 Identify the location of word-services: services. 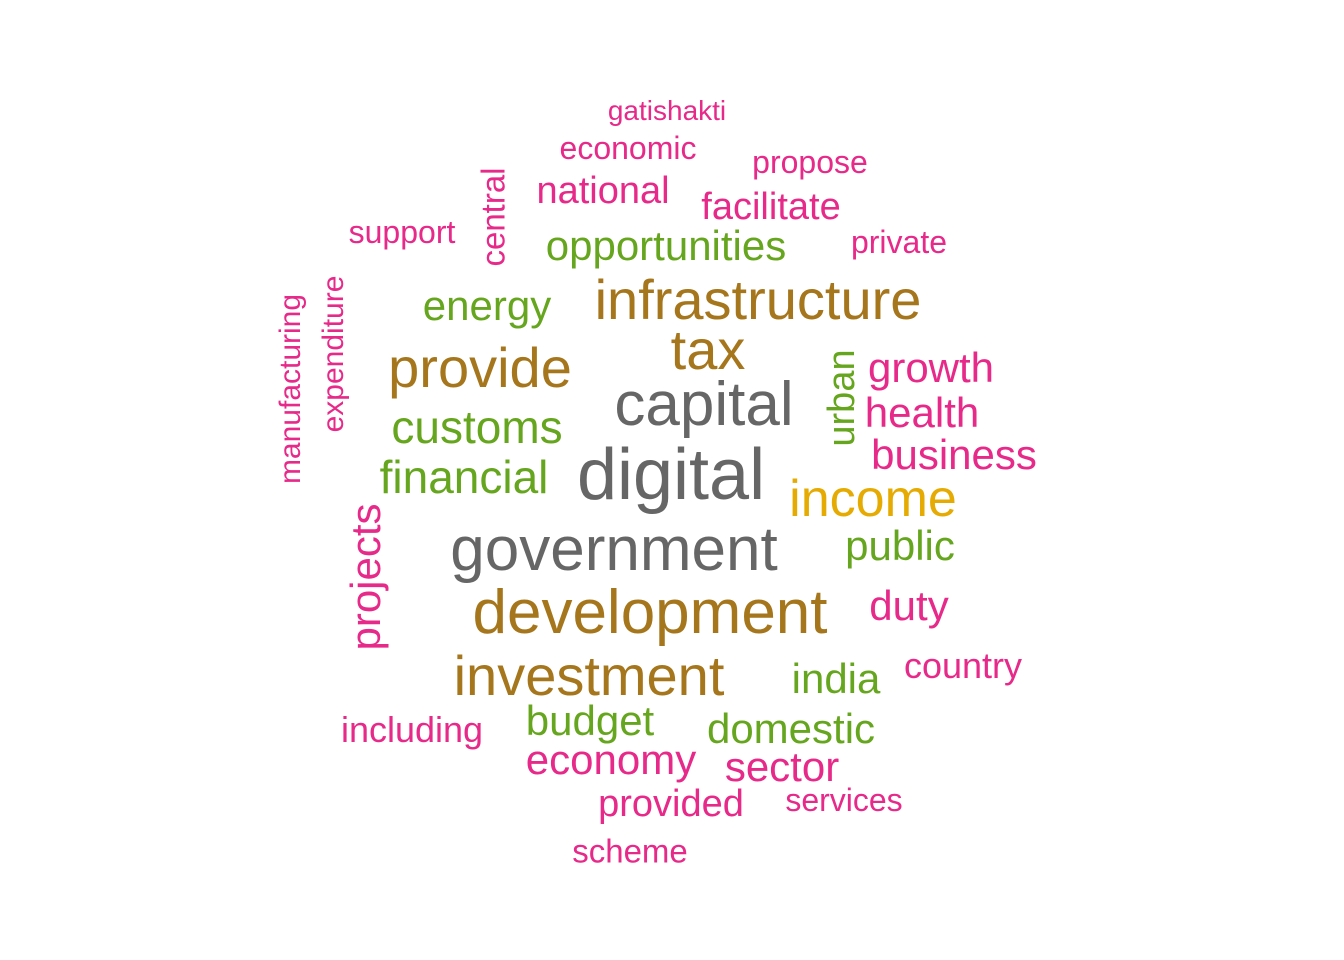
(844, 800).